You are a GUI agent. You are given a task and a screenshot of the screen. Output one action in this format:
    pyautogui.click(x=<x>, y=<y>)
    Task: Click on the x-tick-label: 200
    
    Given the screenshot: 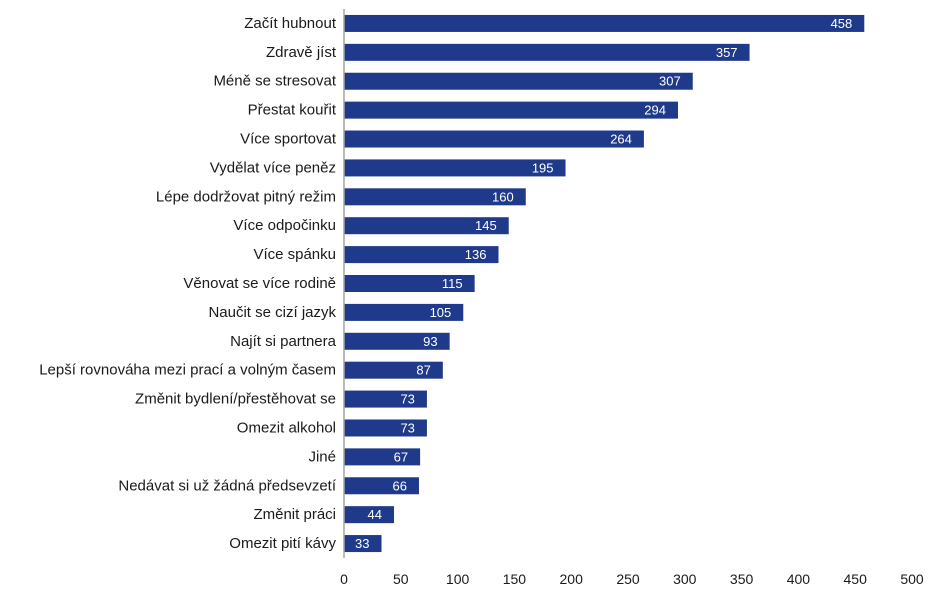 What is the action you would take?
    pyautogui.click(x=572, y=579)
    